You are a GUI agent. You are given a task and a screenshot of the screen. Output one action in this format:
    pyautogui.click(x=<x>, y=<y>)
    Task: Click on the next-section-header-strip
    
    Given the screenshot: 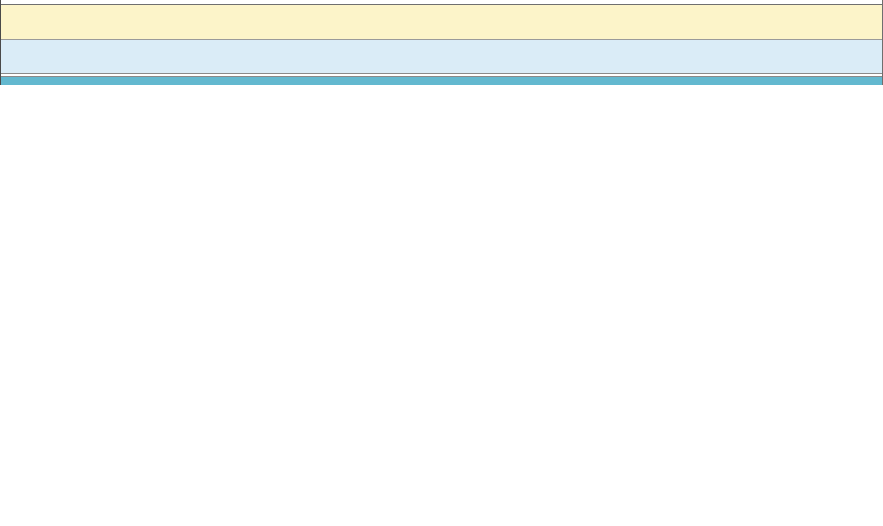 What is the action you would take?
    pyautogui.click(x=441, y=80)
    